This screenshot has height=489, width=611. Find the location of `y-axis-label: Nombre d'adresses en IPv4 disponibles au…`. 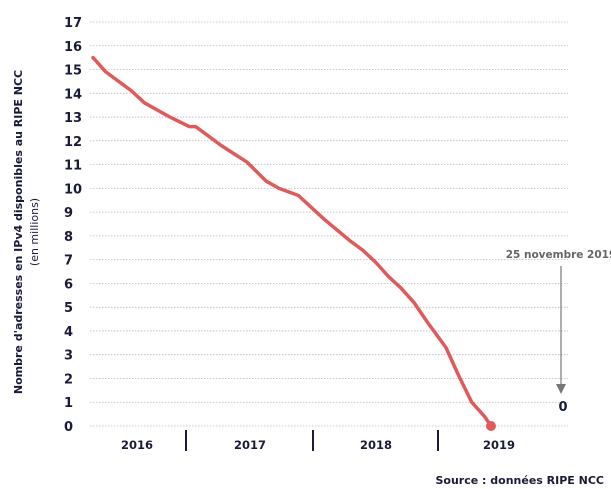

y-axis-label: Nombre d'adresses en IPv4 disponibles au… is located at coordinates (18, 232).